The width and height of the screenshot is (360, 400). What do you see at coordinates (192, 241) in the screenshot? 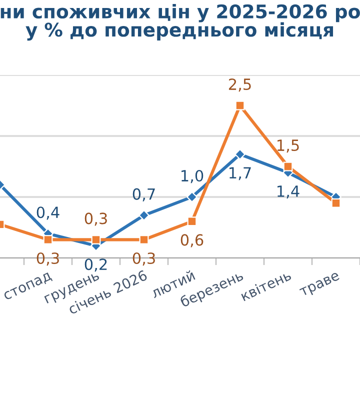
I see `data-label: 0,6` at bounding box center [192, 241].